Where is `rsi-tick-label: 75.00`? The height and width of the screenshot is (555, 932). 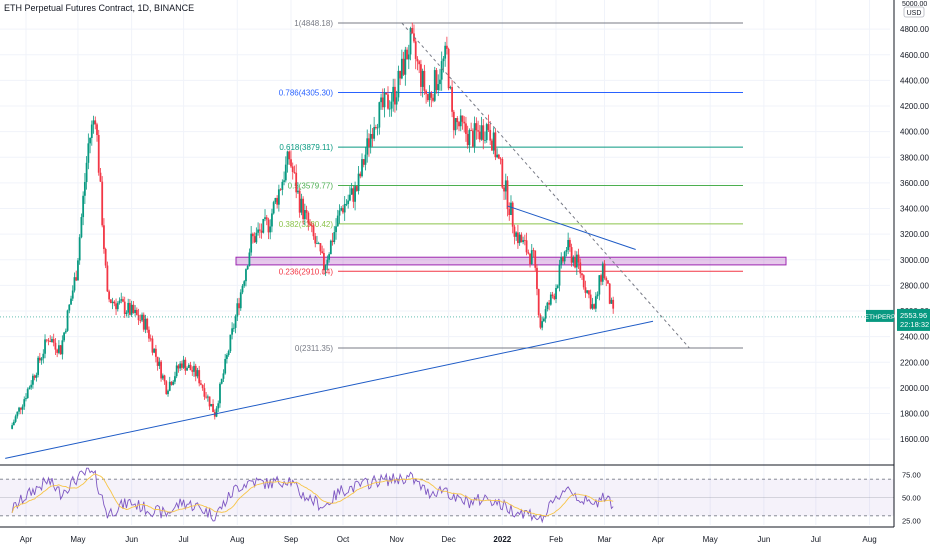 rsi-tick-label: 75.00 is located at coordinates (911, 475).